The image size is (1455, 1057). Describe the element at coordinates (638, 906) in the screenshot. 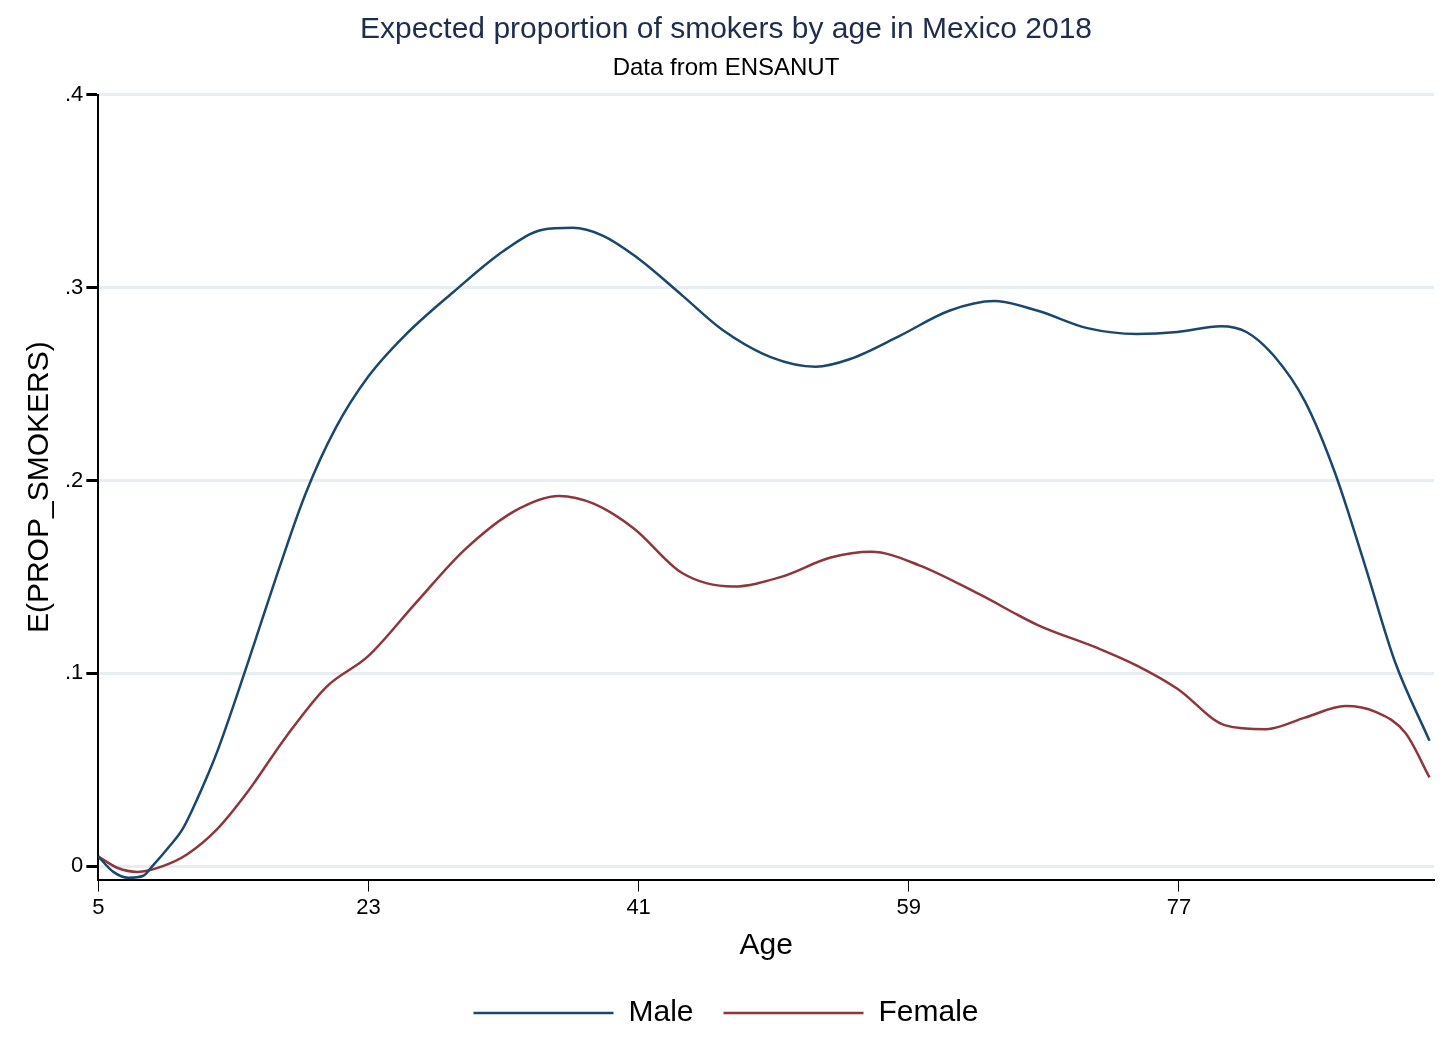

I see `x-tick-label: 41` at that location.